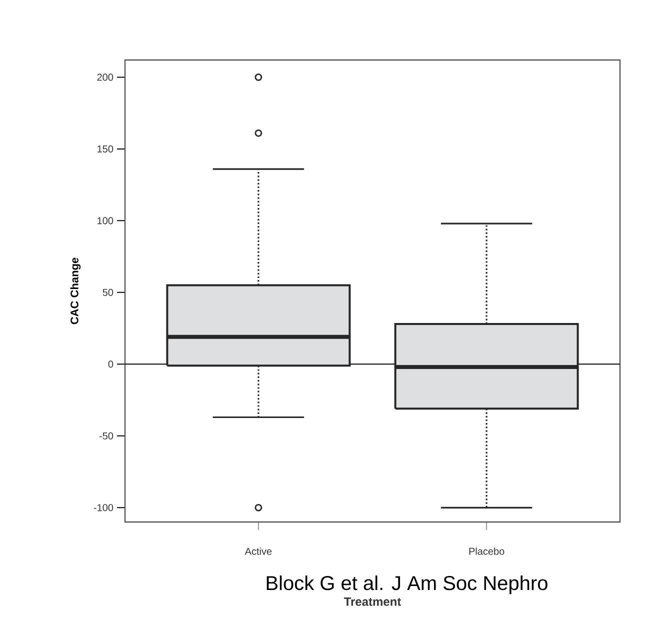 This screenshot has height=627, width=654. I want to click on x-axis-title: Treatment, so click(373, 602).